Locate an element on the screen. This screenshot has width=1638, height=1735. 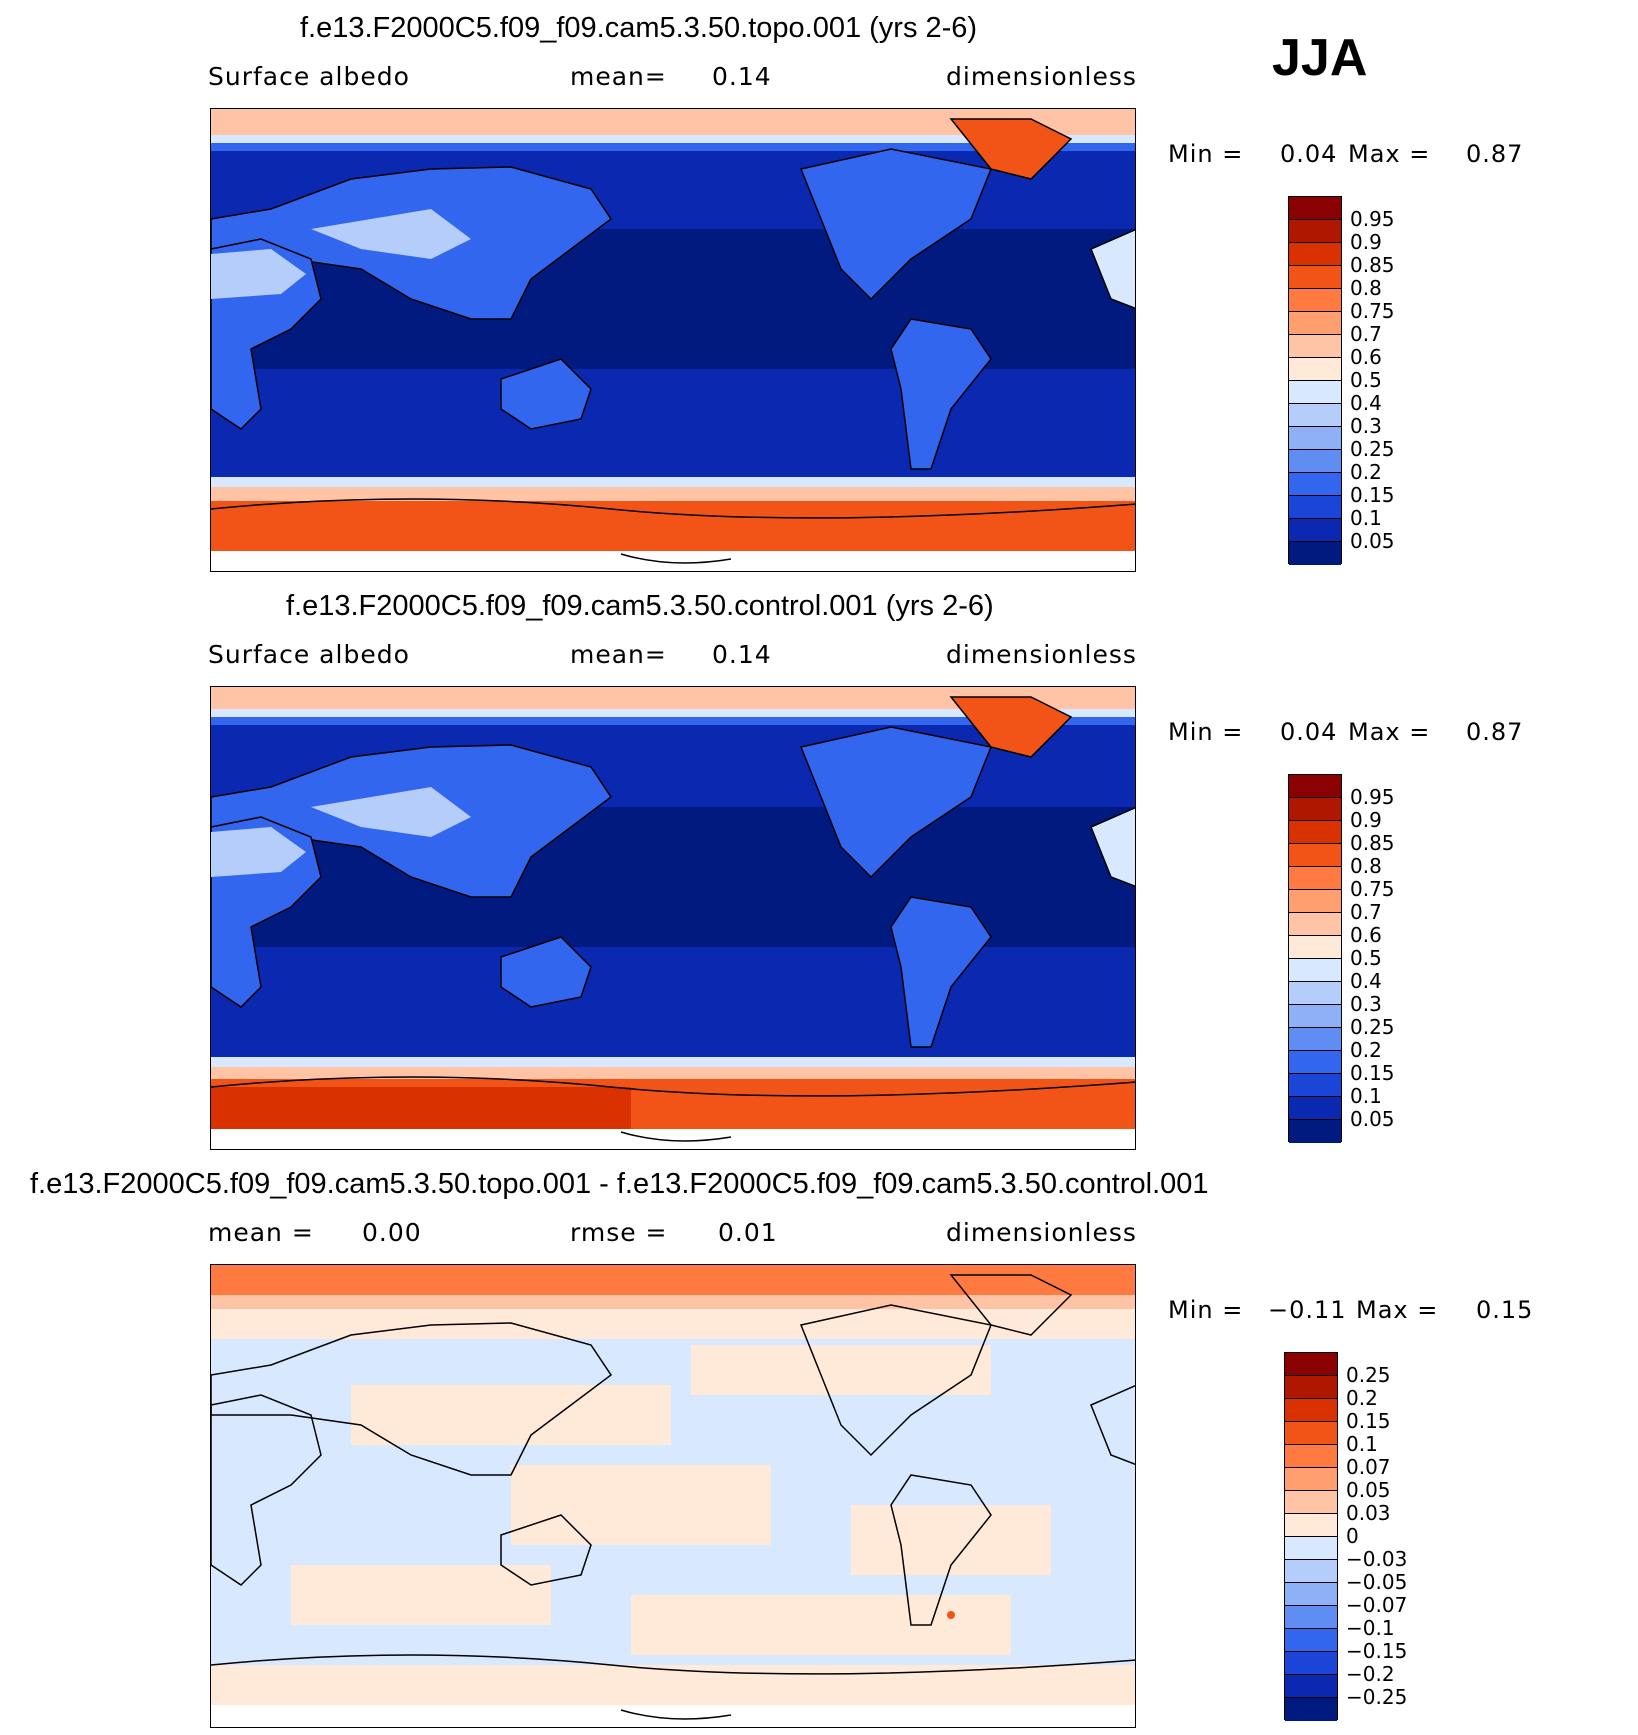
colorbar-tick-label: −0.05 is located at coordinates (1377, 1582).